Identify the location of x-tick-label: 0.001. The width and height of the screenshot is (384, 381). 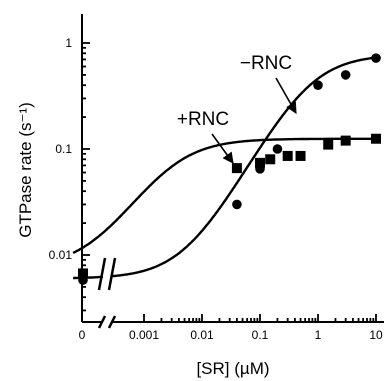
(144, 335).